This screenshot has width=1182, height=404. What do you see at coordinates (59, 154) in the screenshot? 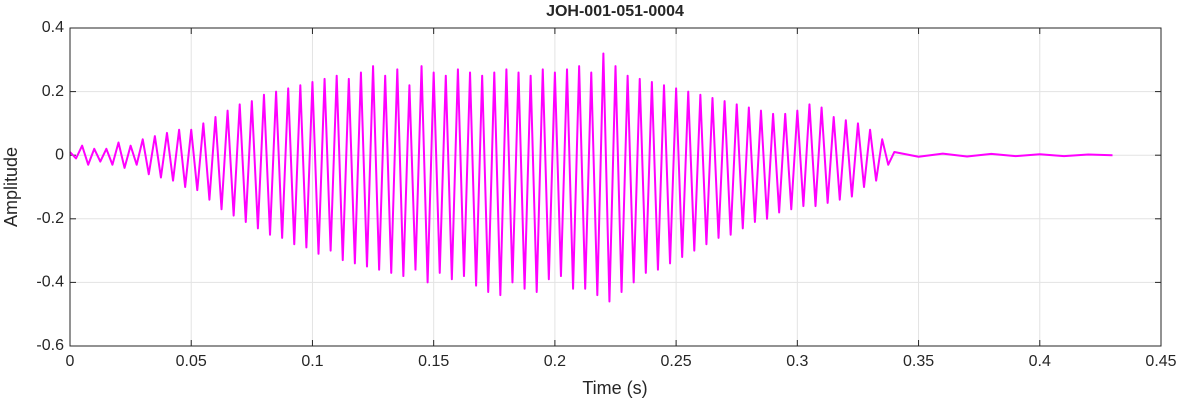
I see `y-tick-label: 0` at bounding box center [59, 154].